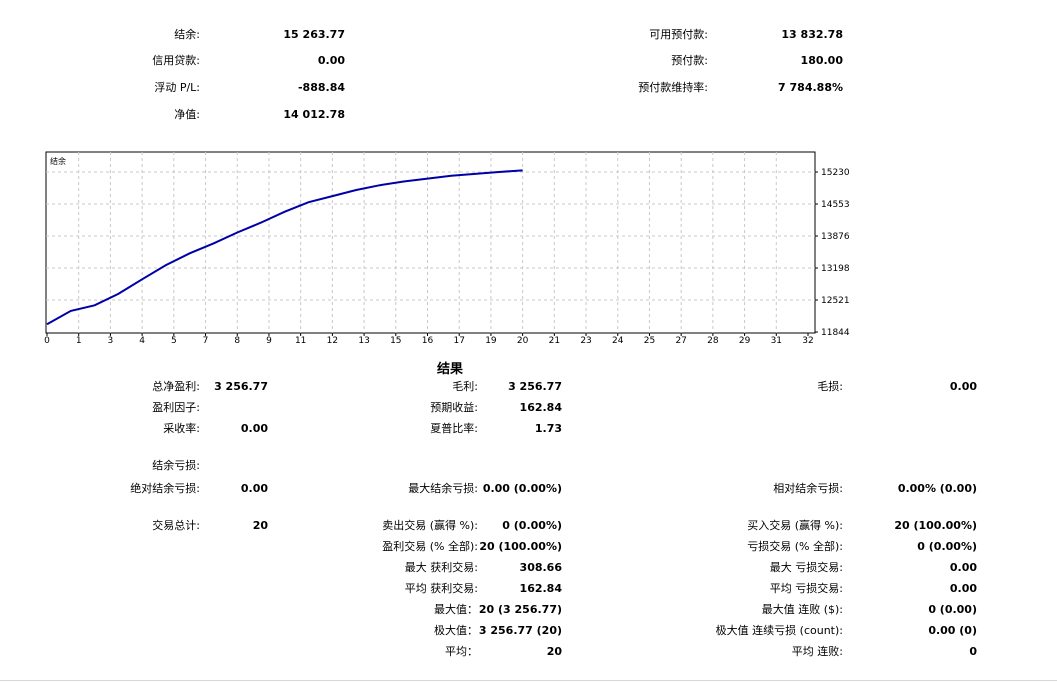 Image resolution: width=1057 pixels, height=683 pixels. I want to click on summary-label: 可用预付款:, so click(678, 34).